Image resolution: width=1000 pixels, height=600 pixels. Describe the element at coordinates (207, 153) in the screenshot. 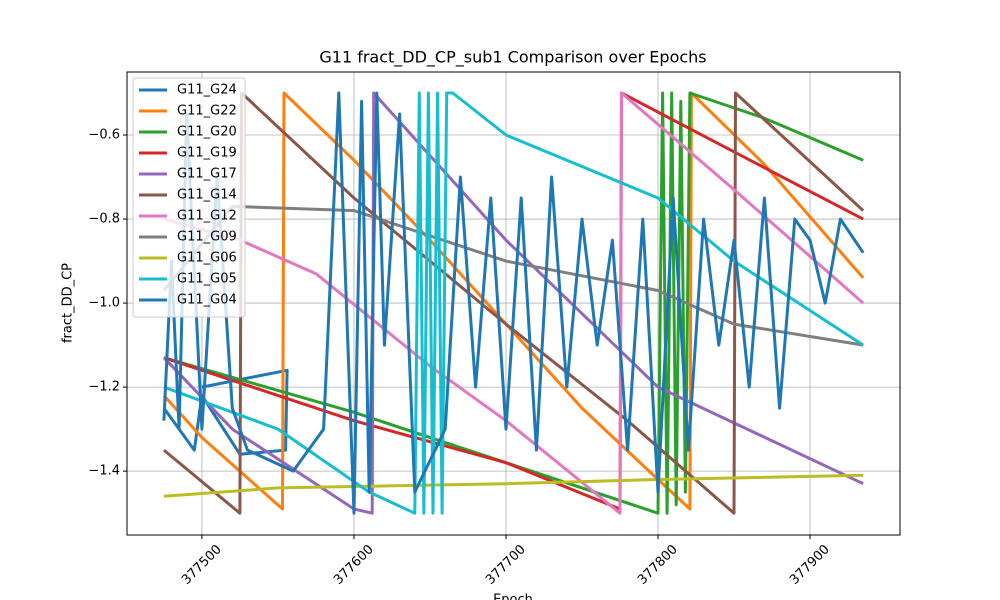

I see `legend-label: G11_G19` at that location.